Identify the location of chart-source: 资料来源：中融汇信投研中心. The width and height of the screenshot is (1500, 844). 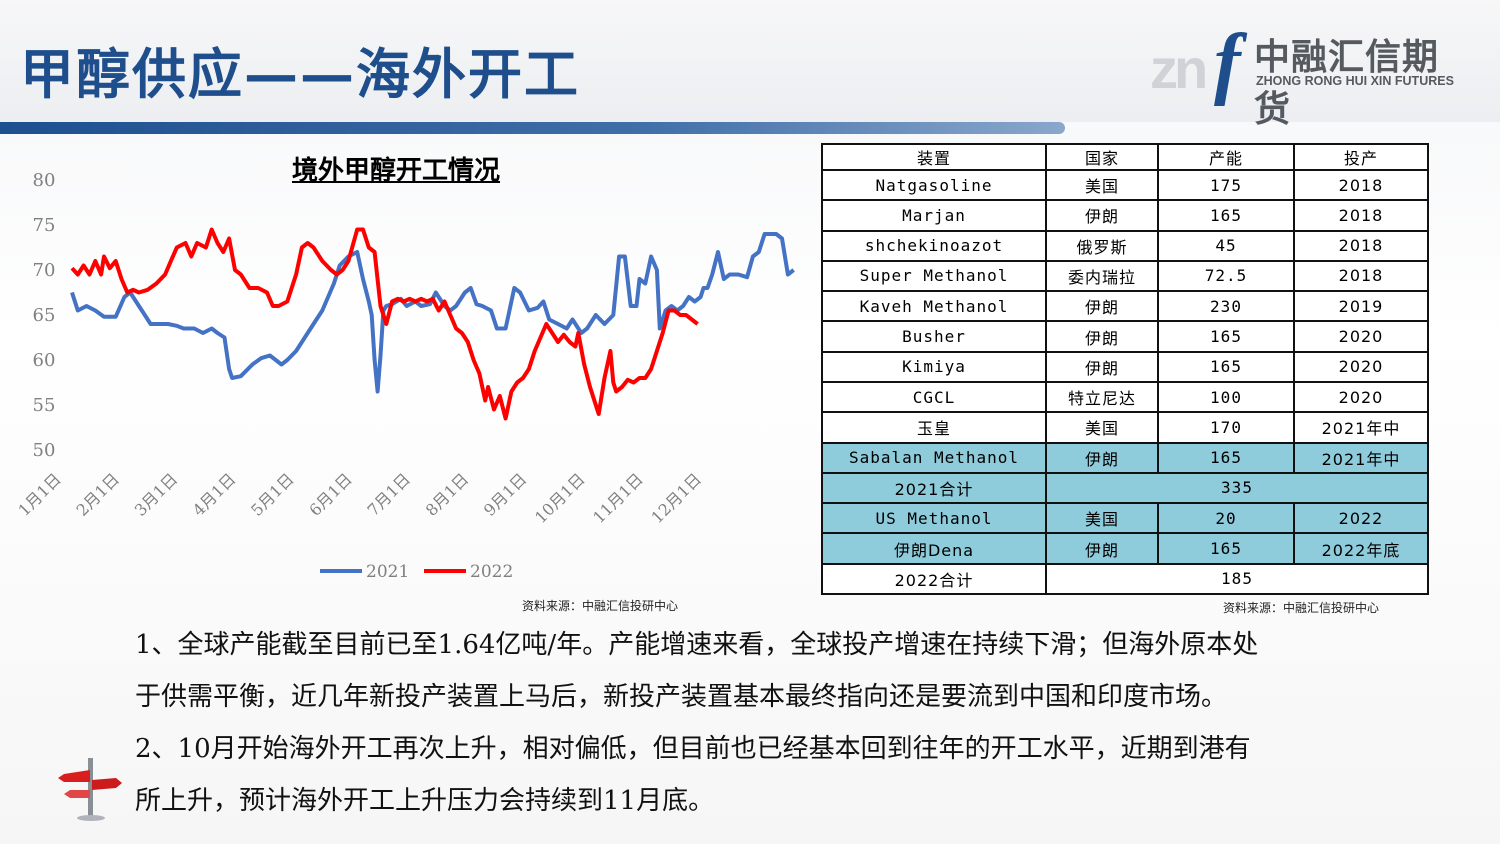
(600, 606).